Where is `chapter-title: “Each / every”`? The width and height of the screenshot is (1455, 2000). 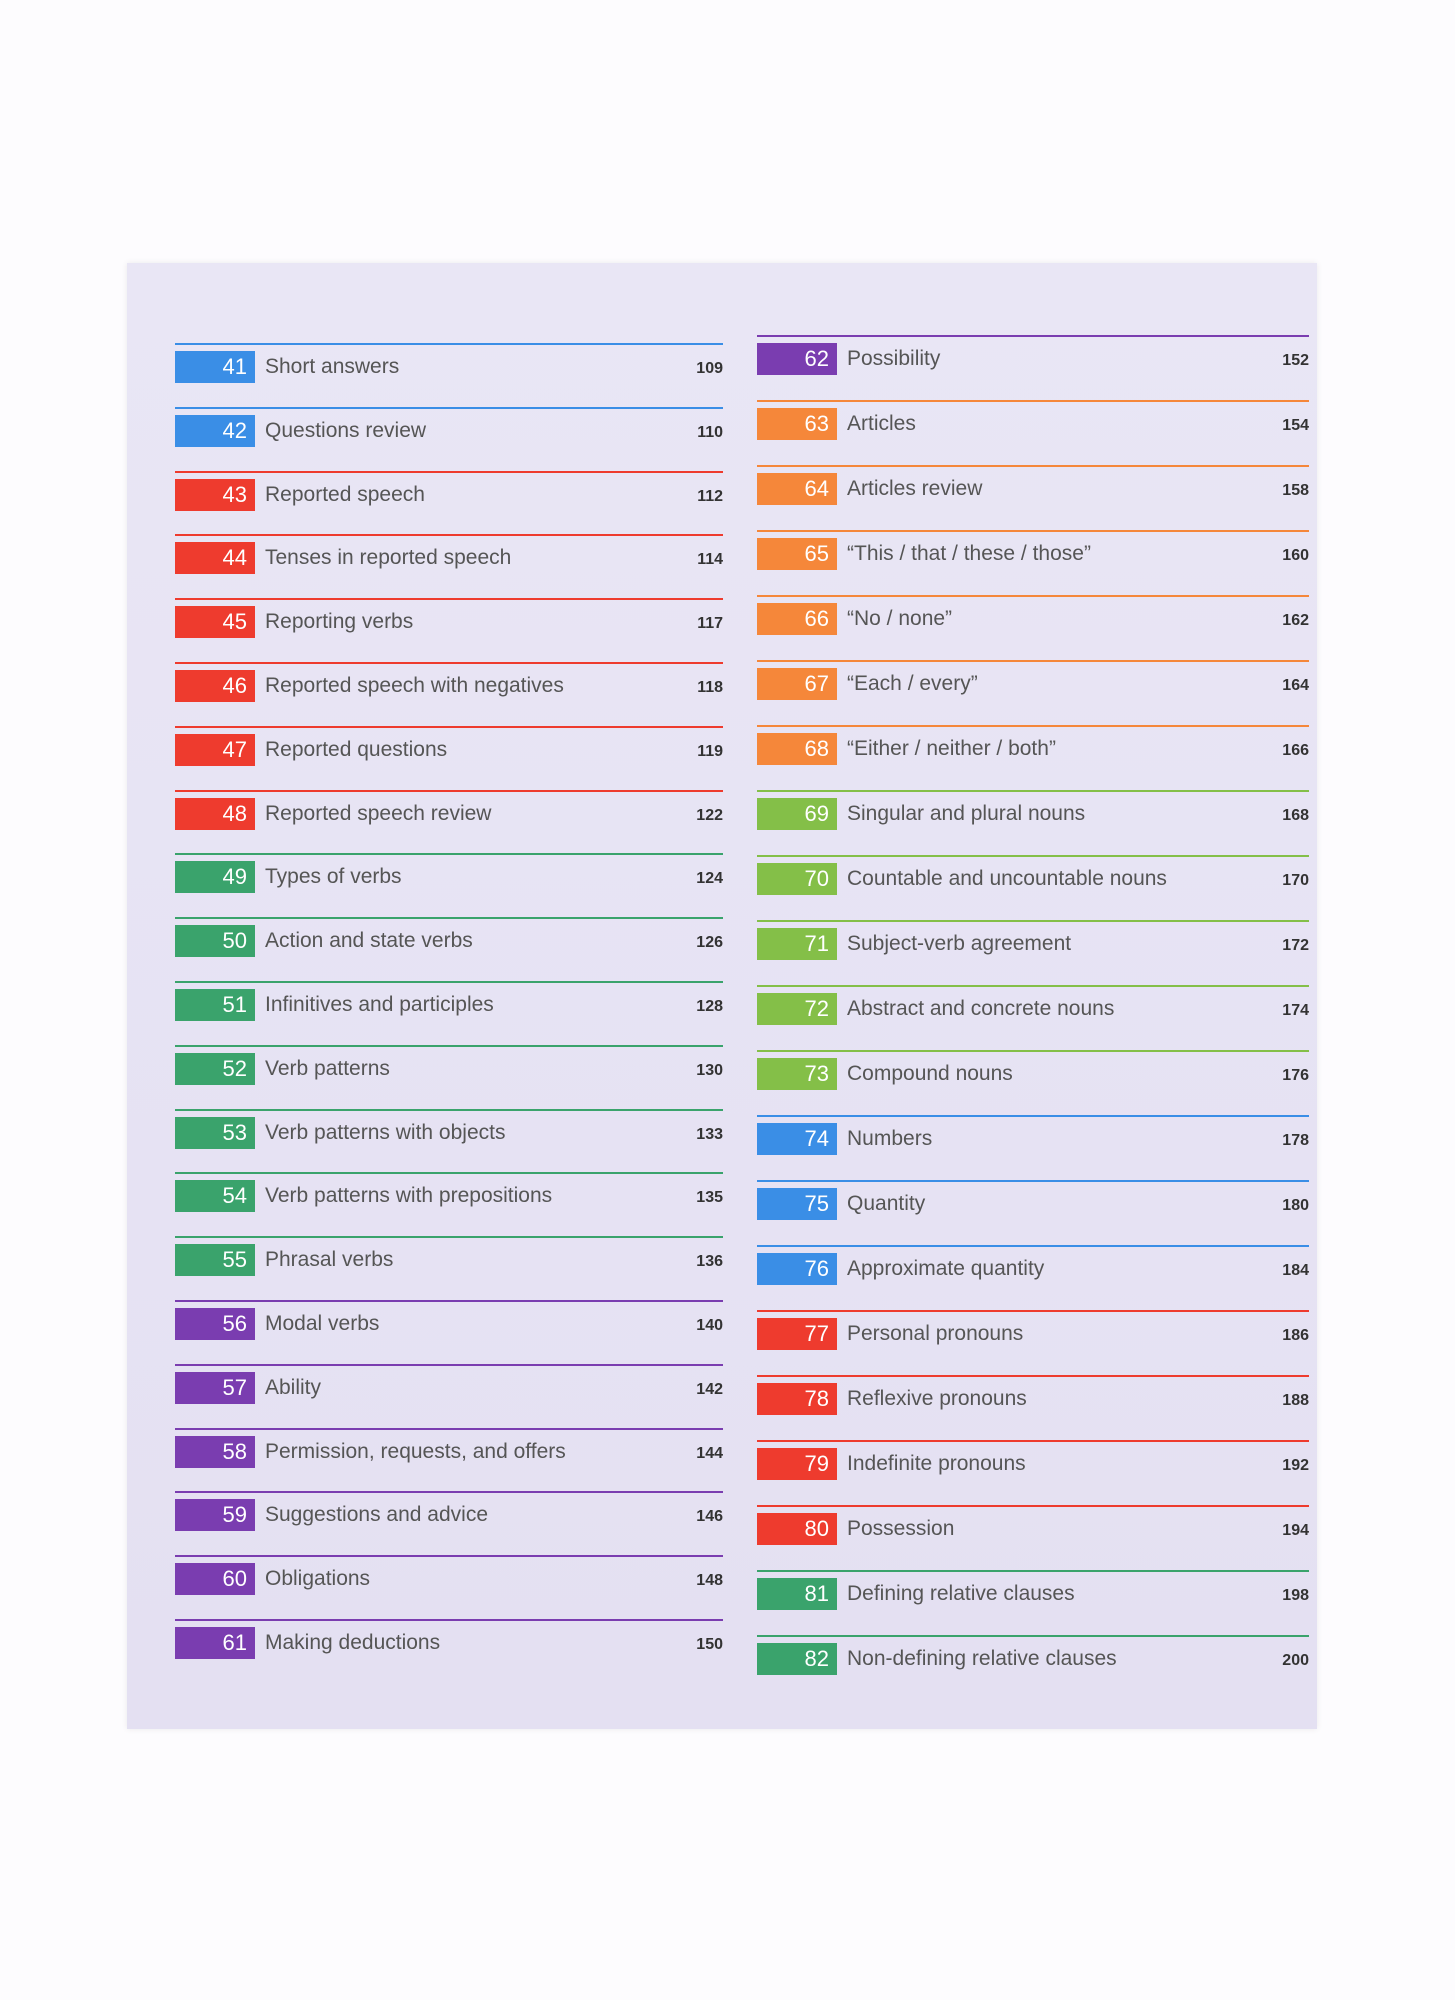
chapter-title: “Each / every” is located at coordinates (912, 683).